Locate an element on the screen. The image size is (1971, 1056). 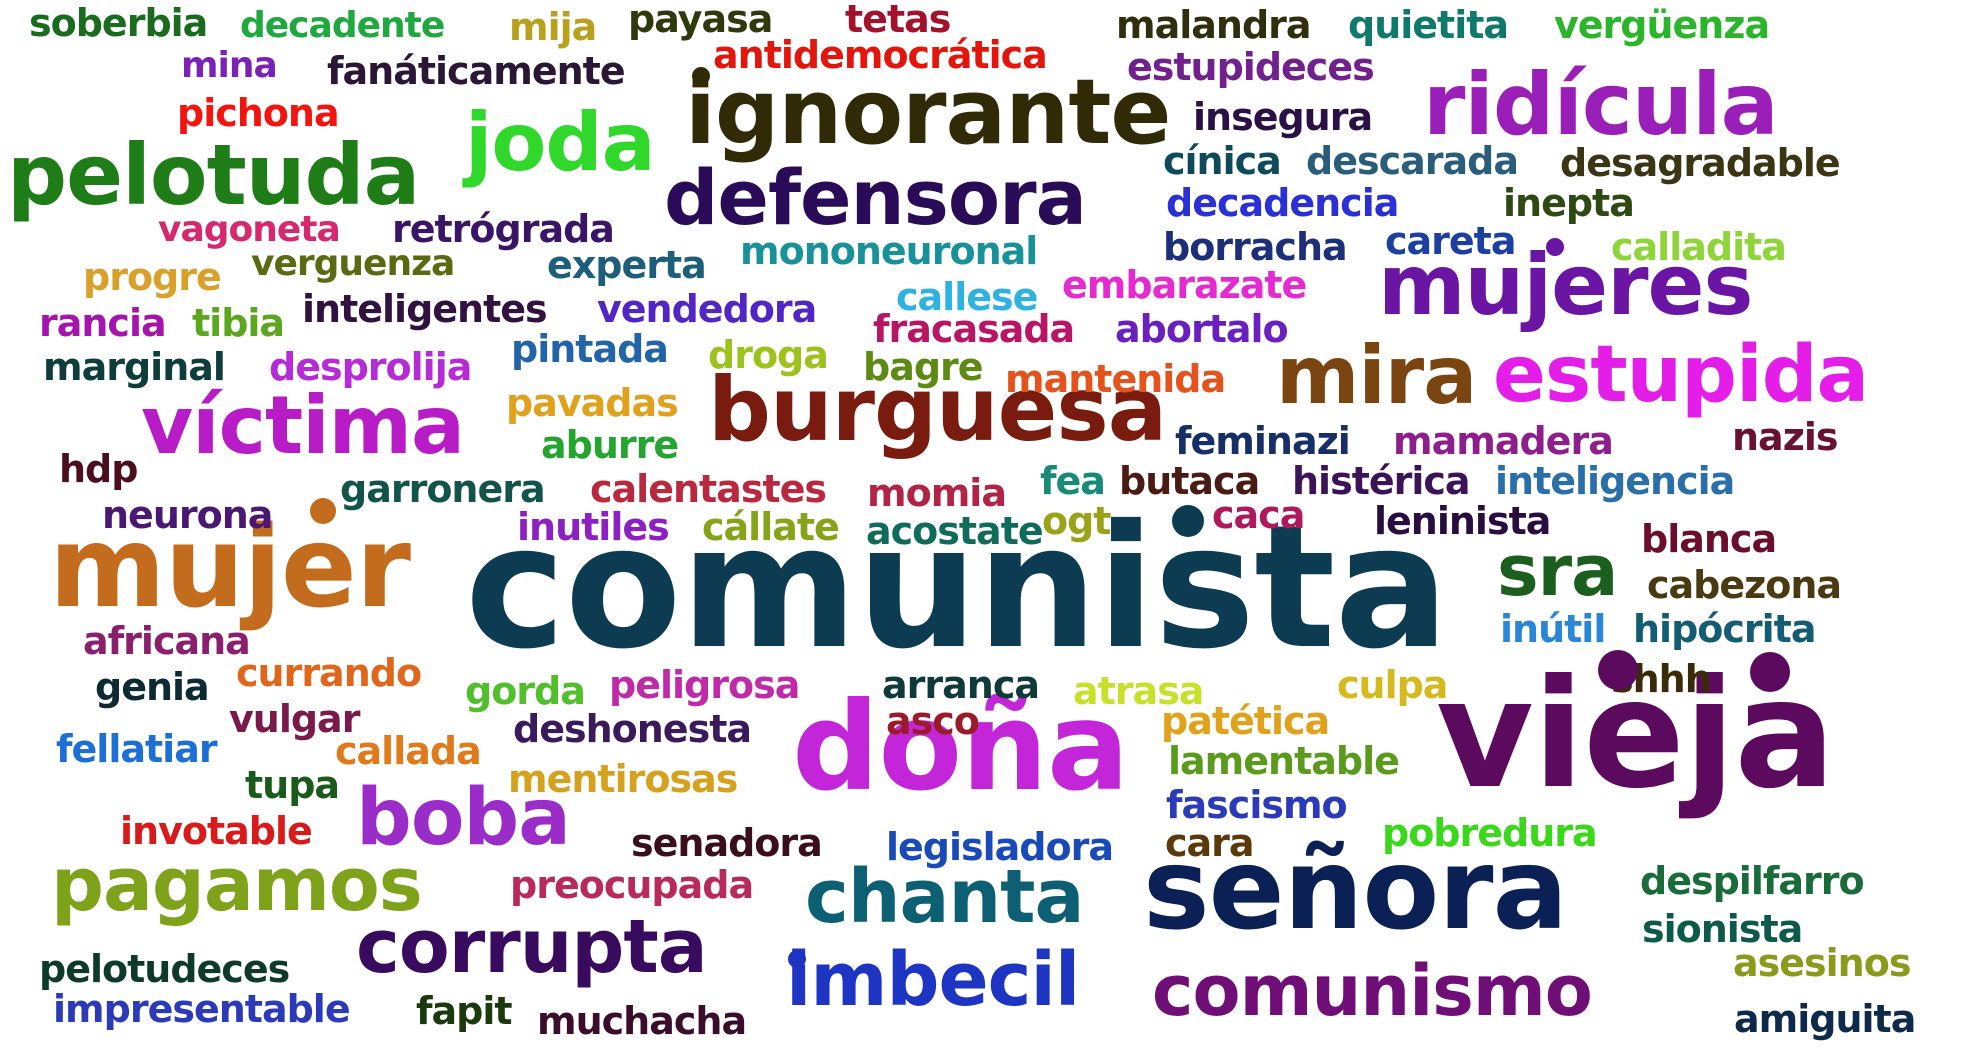
word: tetas is located at coordinates (898, 20).